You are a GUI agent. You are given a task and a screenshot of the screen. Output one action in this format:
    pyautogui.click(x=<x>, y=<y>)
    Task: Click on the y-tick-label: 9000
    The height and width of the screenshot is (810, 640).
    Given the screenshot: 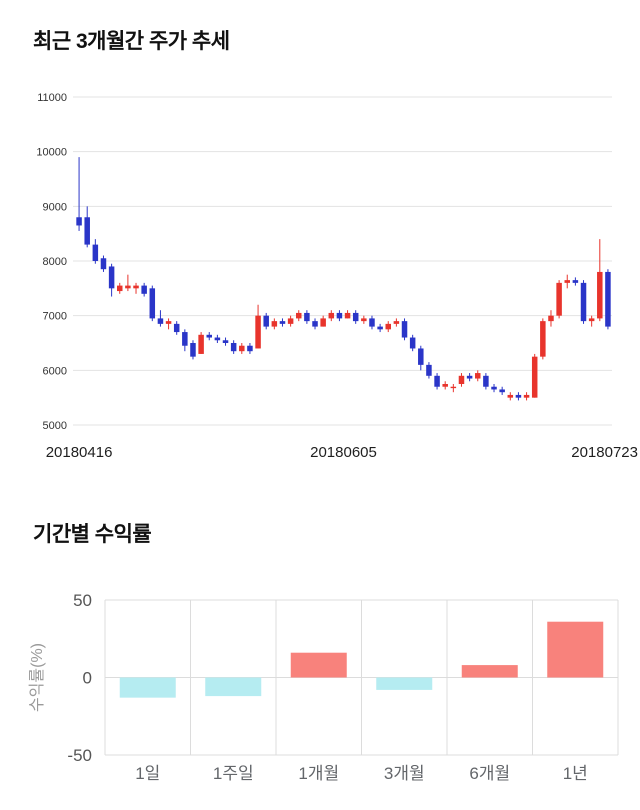 What is the action you would take?
    pyautogui.click(x=55, y=207)
    